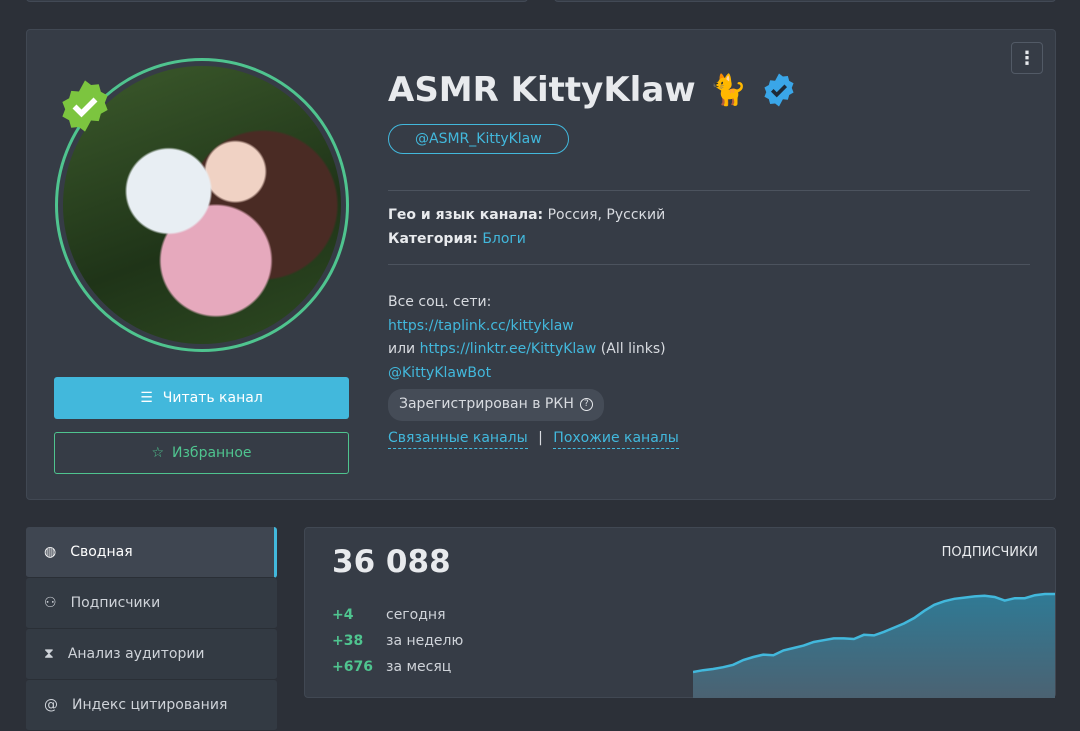 Image resolution: width=1080 pixels, height=731 pixels. I want to click on growth-value: +38, so click(348, 641).